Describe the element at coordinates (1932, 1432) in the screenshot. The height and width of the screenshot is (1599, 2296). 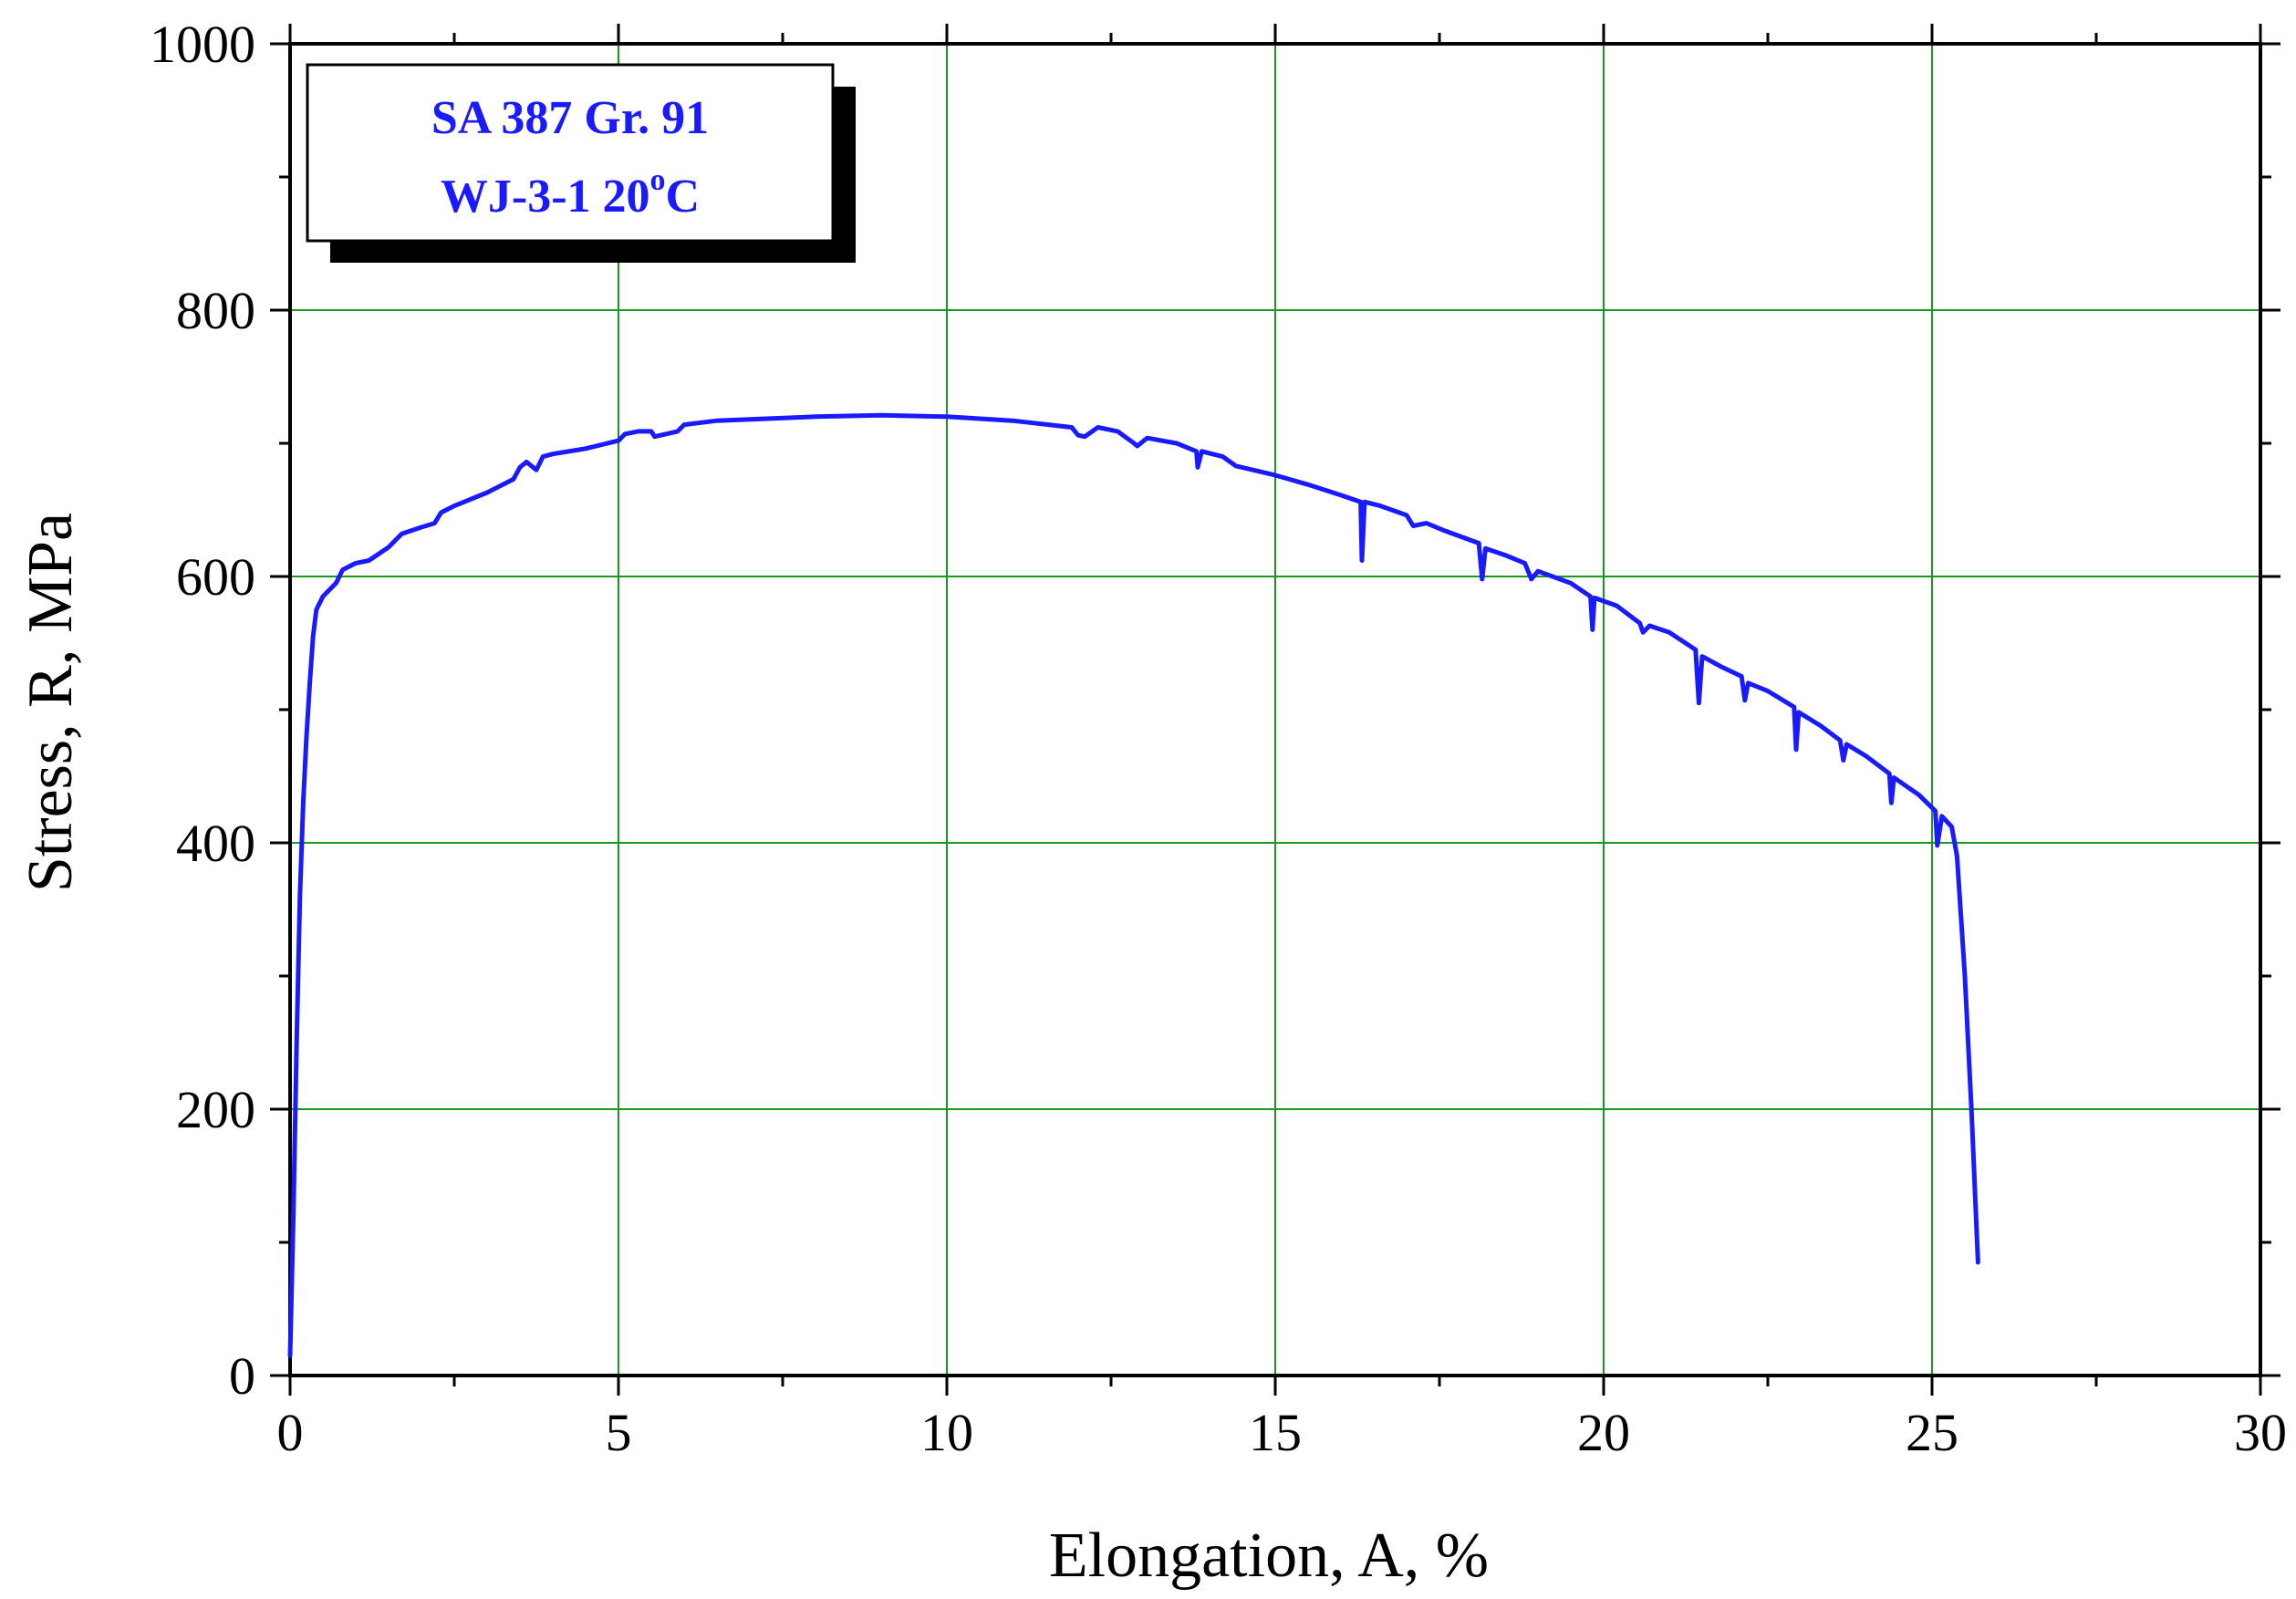
I see `x-tick-label: 25` at that location.